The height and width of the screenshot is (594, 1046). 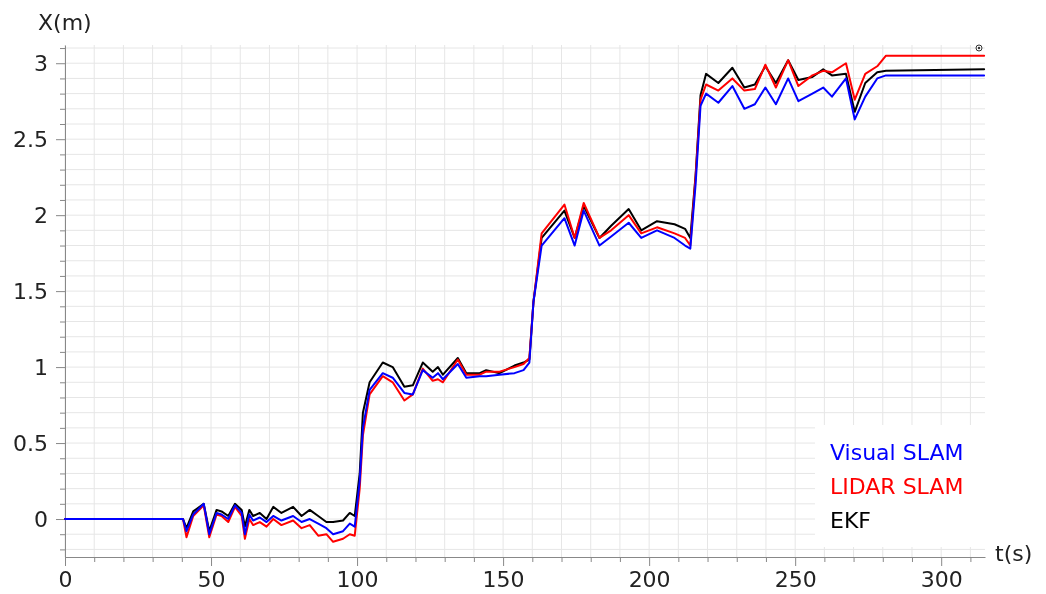 What do you see at coordinates (897, 486) in the screenshot?
I see `text: LIDAR SLAM` at bounding box center [897, 486].